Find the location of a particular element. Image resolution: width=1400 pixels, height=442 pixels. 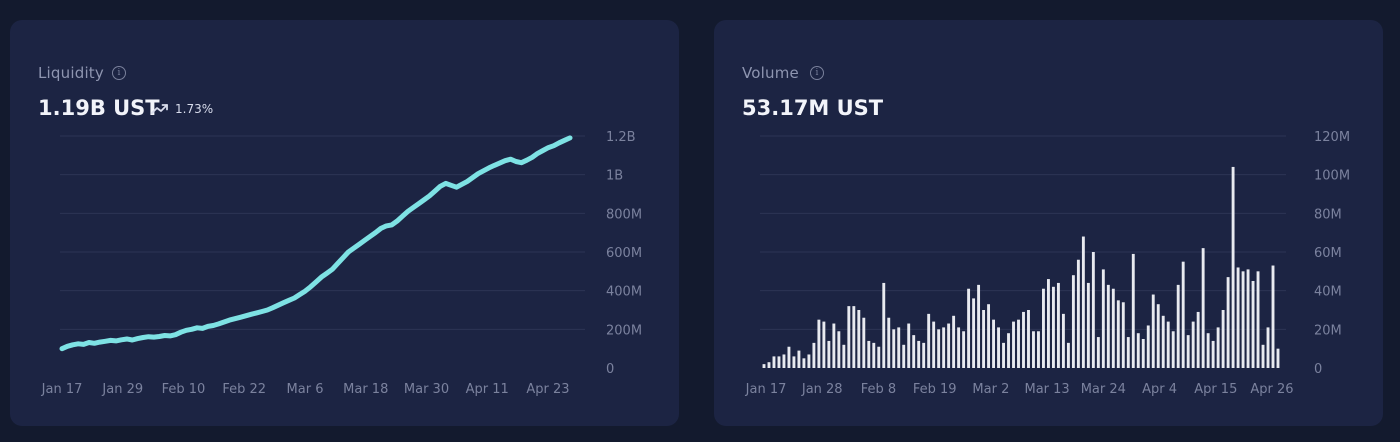

x-tick-label: Mar 30 is located at coordinates (426, 389).